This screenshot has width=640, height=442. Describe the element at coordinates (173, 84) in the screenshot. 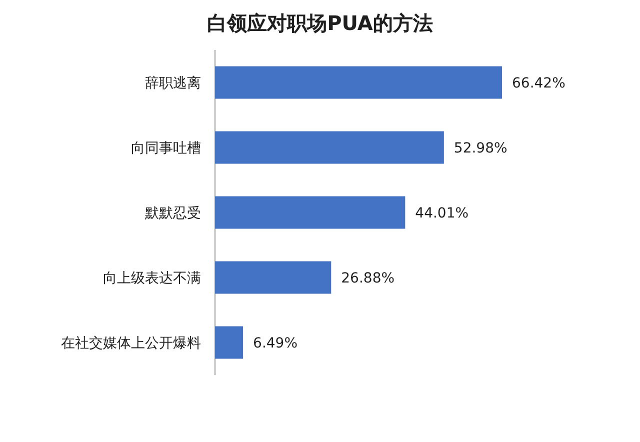

I see `y-tick-label: 辞职逃离` at that location.